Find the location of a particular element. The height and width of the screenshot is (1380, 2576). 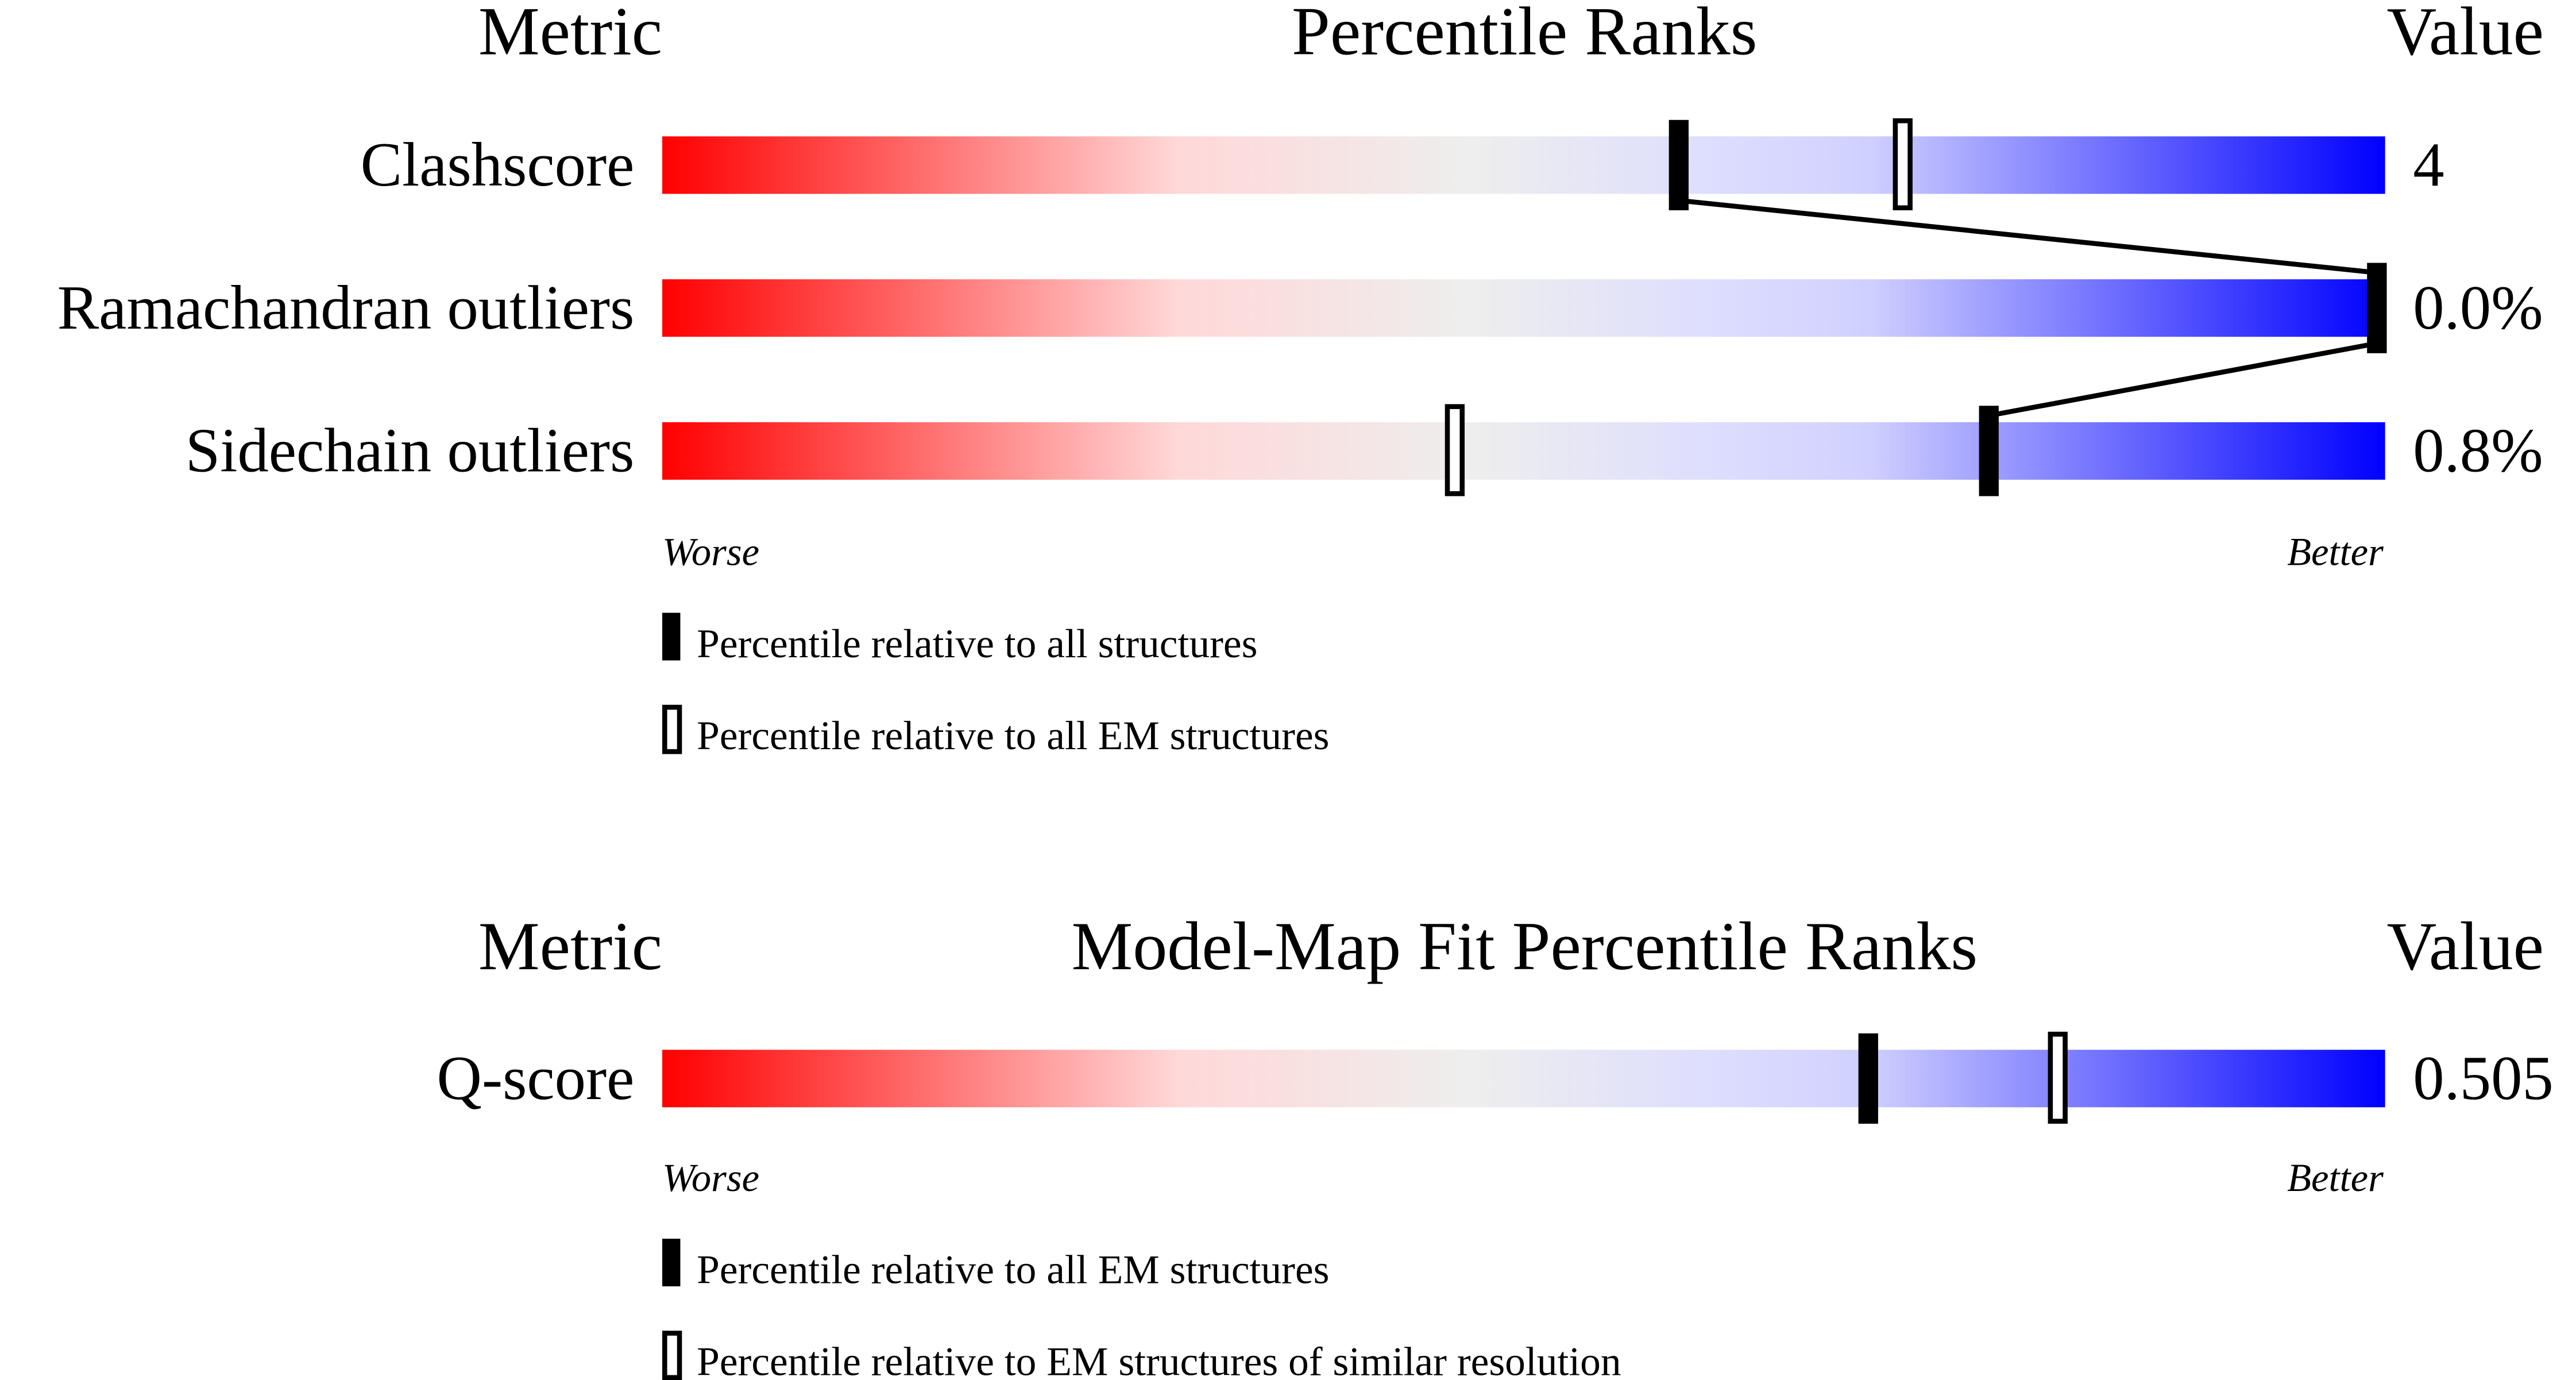

metric-label: Clashscore is located at coordinates (498, 164).